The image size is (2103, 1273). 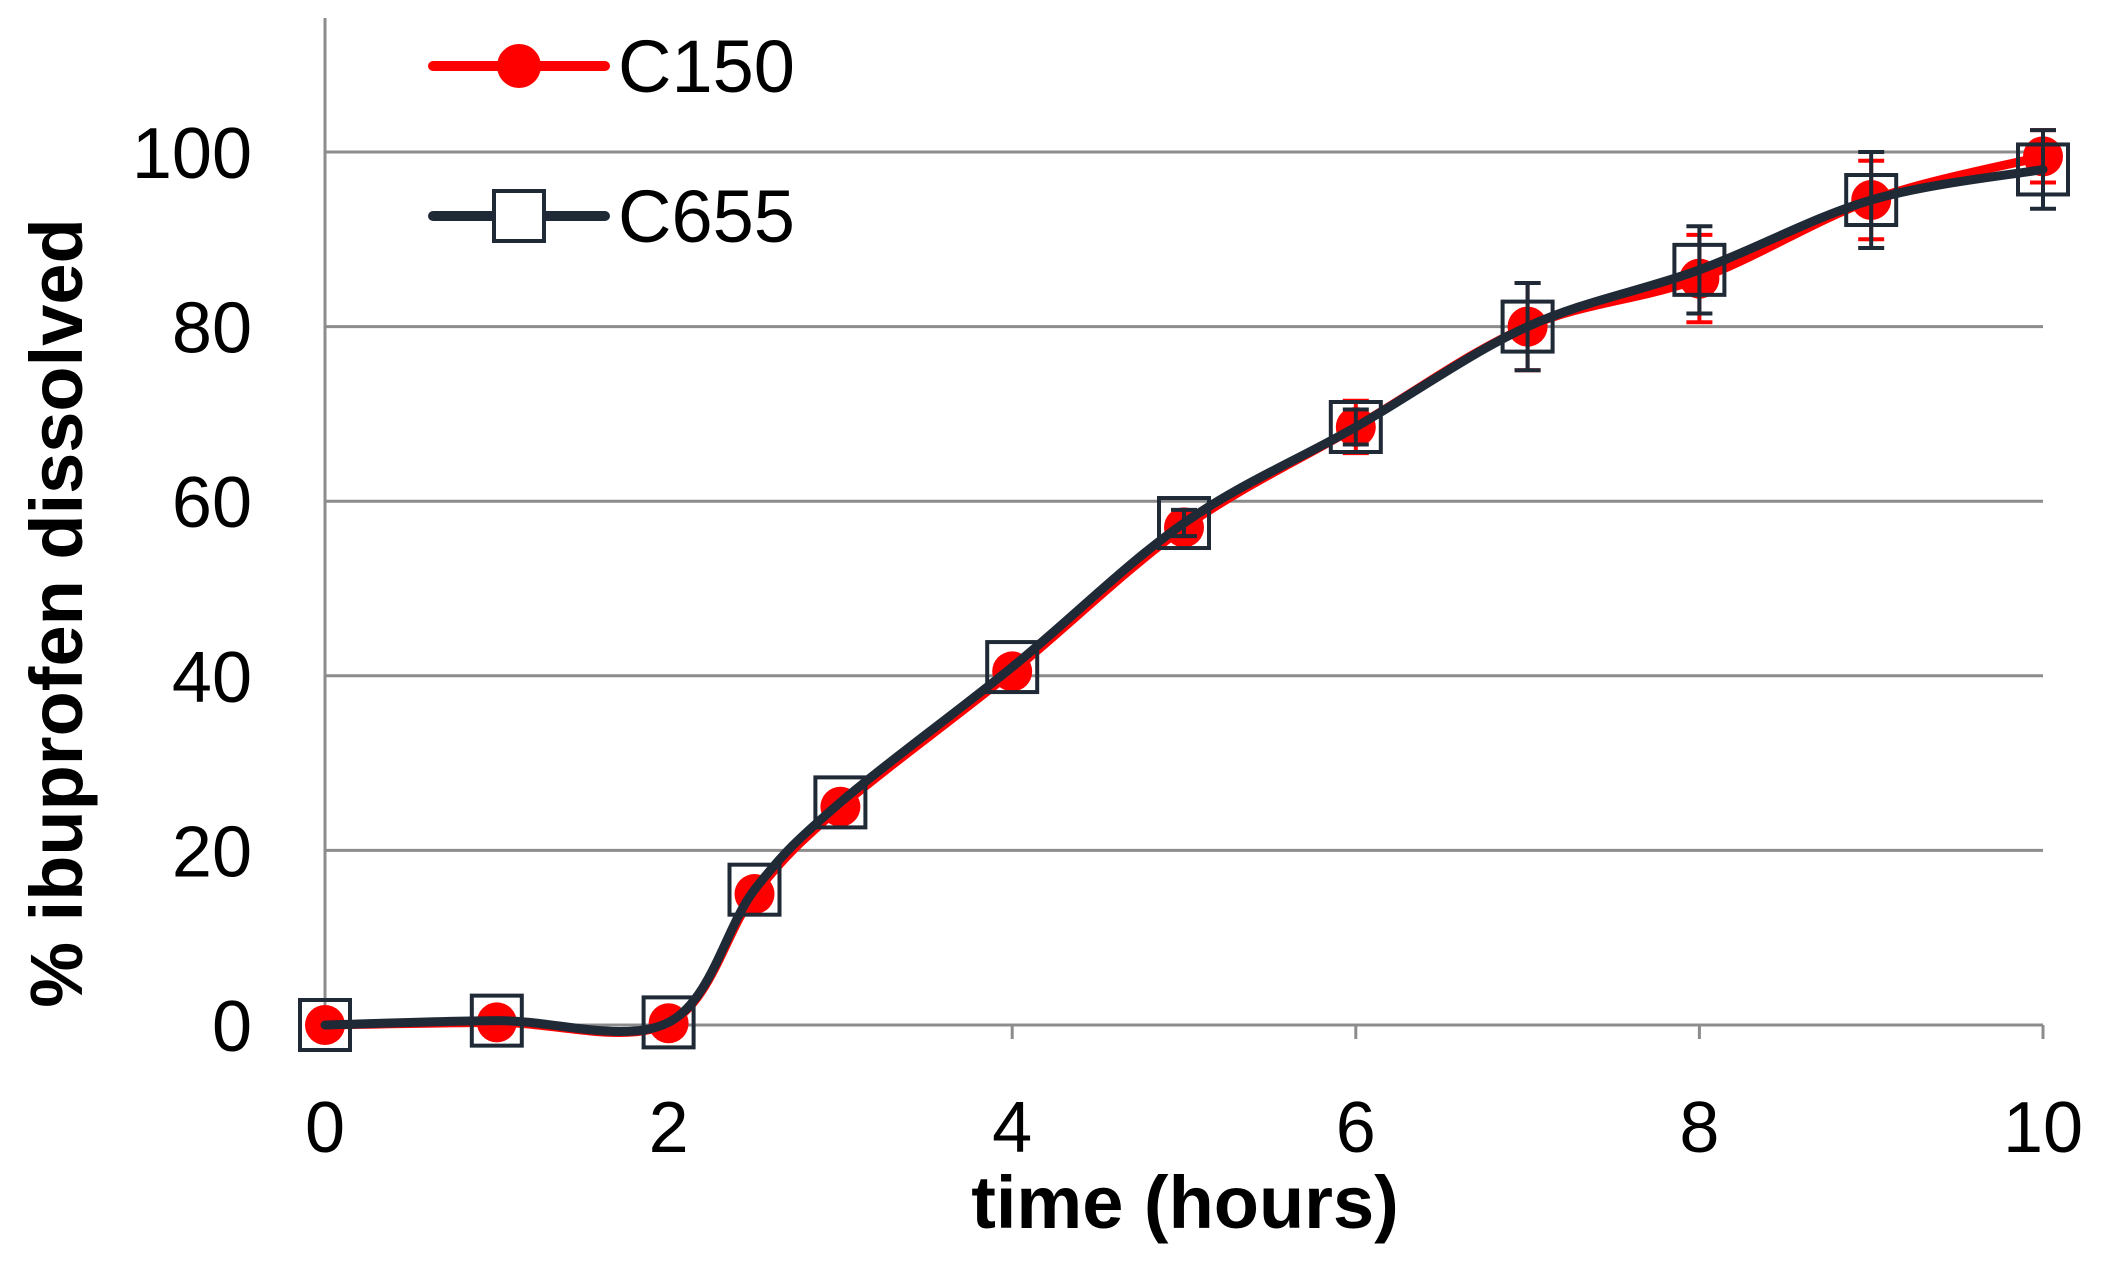 What do you see at coordinates (325, 1128) in the screenshot?
I see `x-tick-label-0: 0` at bounding box center [325, 1128].